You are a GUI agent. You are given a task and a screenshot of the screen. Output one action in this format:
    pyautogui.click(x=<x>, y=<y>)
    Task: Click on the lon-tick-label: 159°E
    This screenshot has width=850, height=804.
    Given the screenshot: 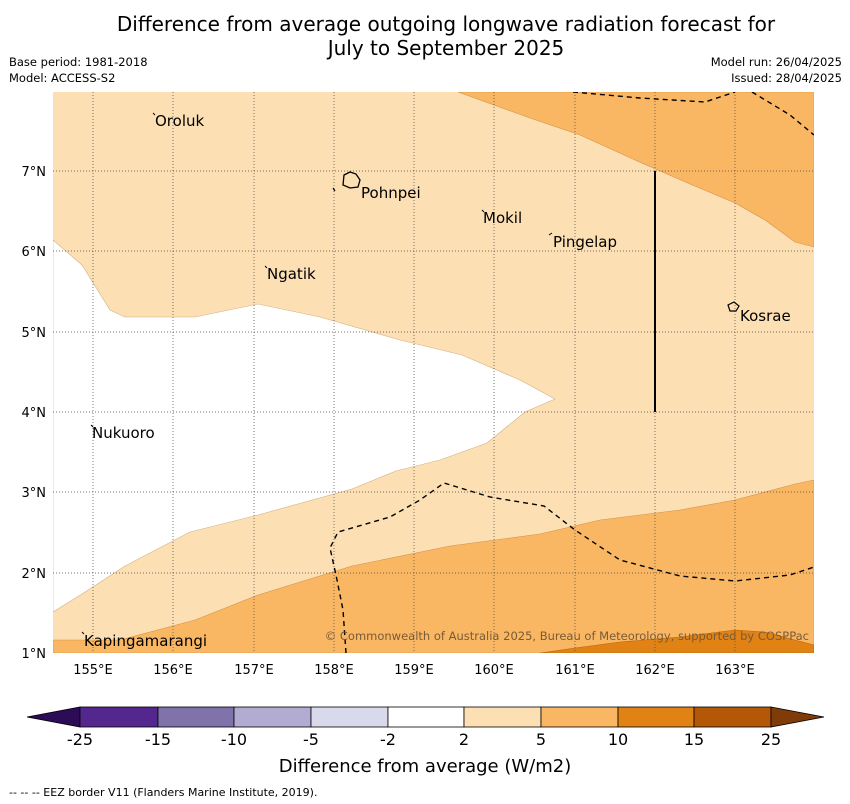 What is the action you would take?
    pyautogui.click(x=414, y=670)
    